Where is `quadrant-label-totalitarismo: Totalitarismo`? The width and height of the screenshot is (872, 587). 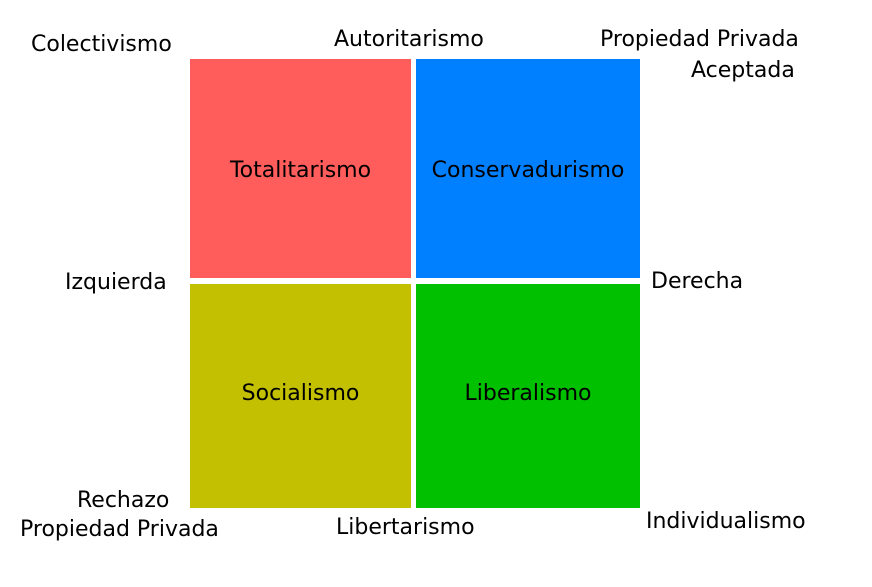
quadrant-label-totalitarismo: Totalitarismo is located at coordinates (300, 170).